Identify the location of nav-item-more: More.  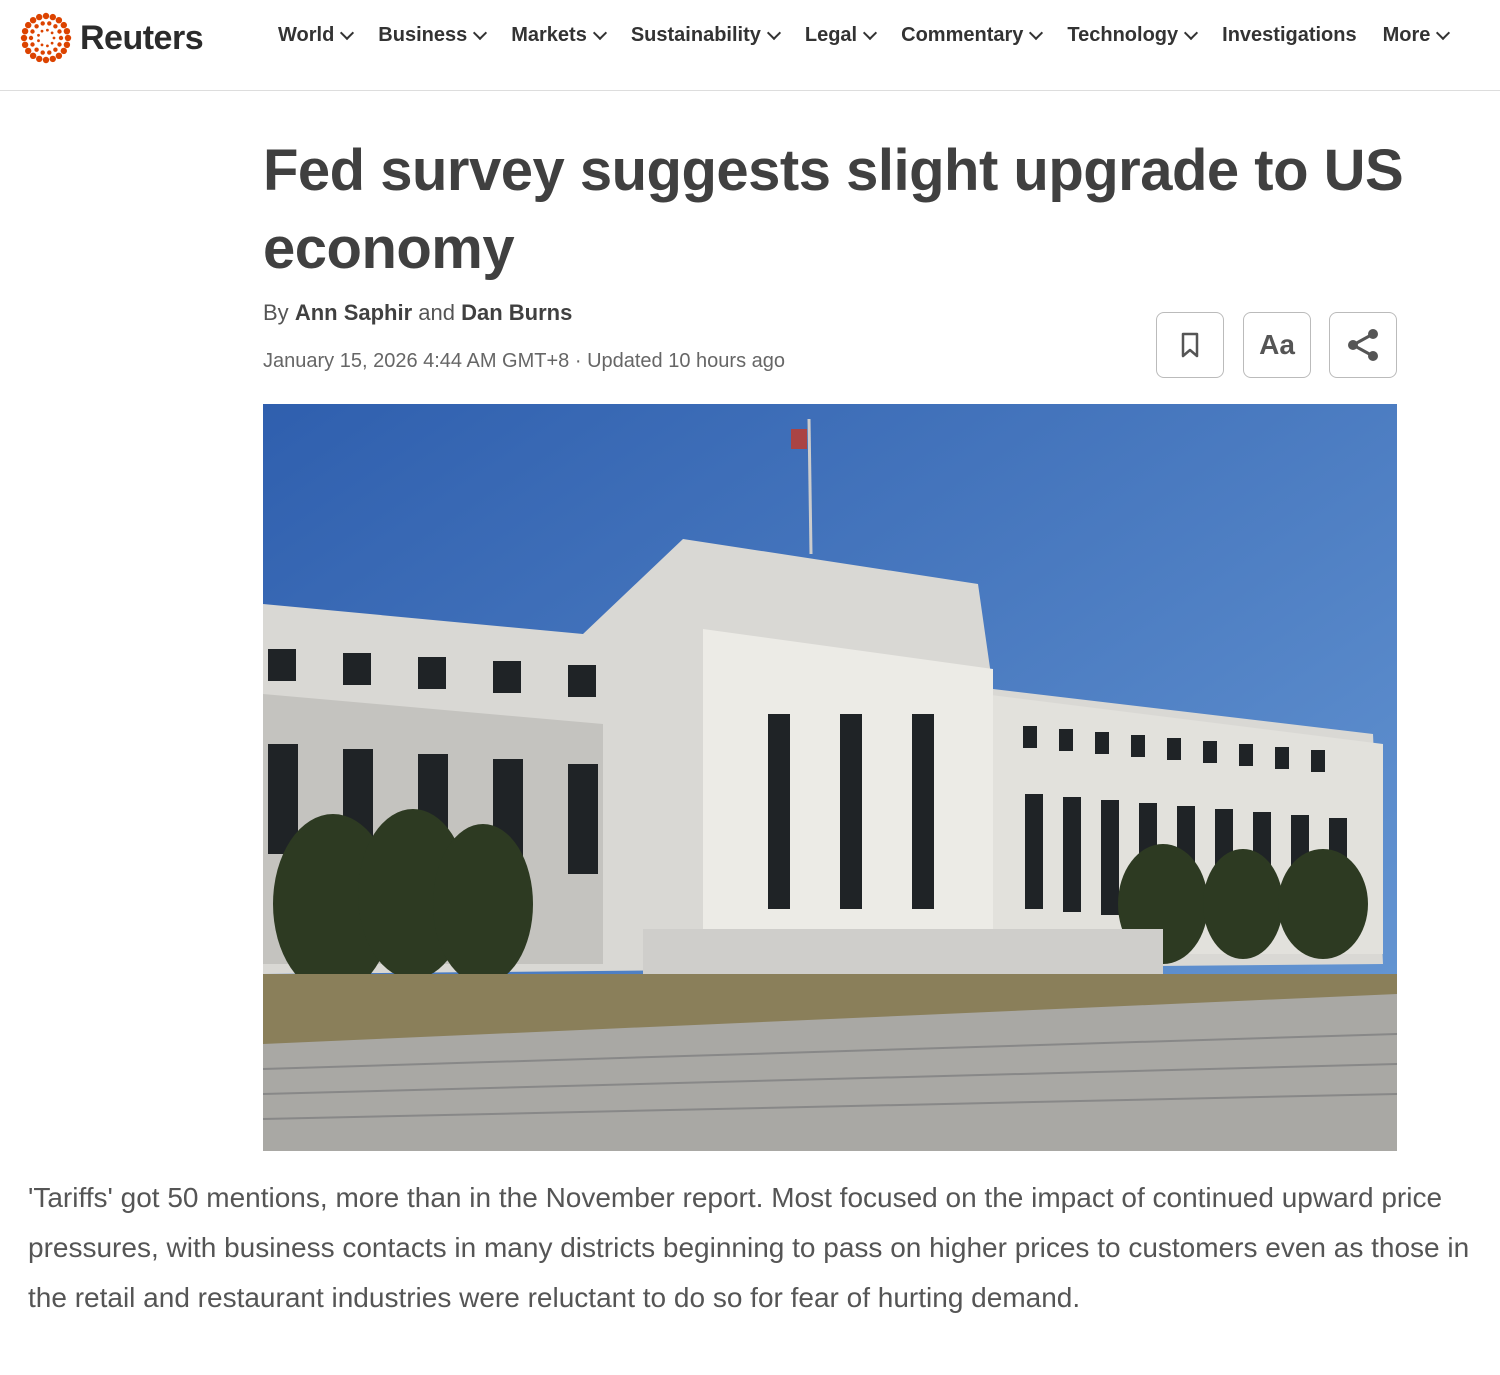
(1416, 35).